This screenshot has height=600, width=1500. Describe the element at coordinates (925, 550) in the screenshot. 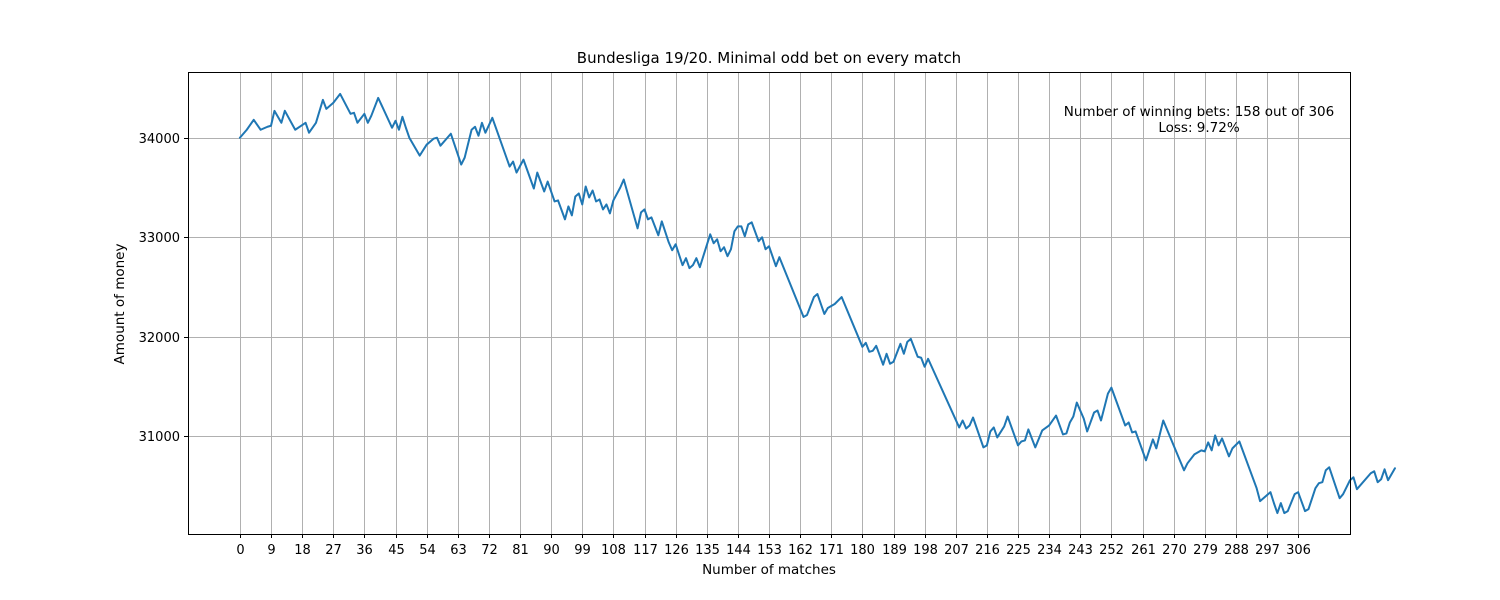

I see `x-tick-label: 198` at that location.